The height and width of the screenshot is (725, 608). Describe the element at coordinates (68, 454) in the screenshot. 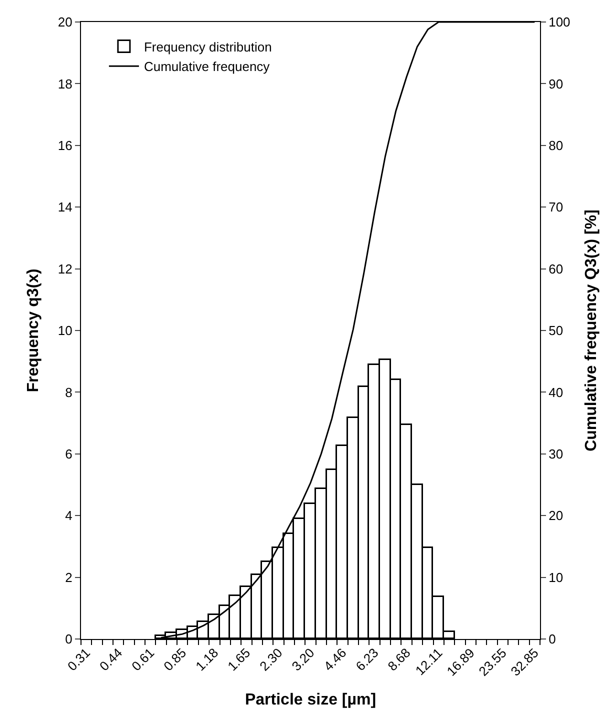

I see `y-tick-label: 6` at that location.